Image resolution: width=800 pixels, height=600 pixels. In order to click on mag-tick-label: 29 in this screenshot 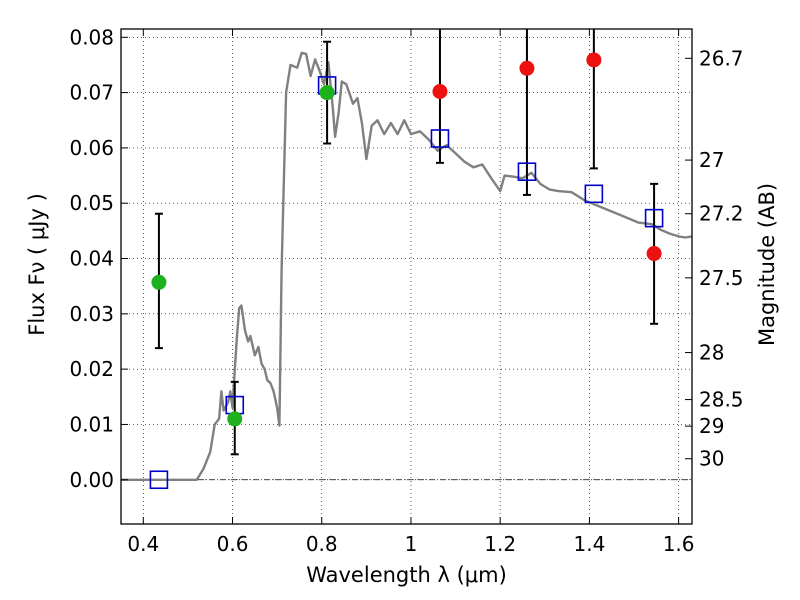, I will do `click(711, 426)`.